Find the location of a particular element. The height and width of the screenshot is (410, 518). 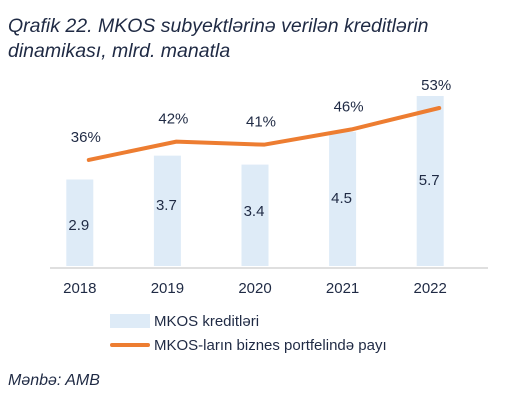

legend-swatch-line is located at coordinates (130, 345).